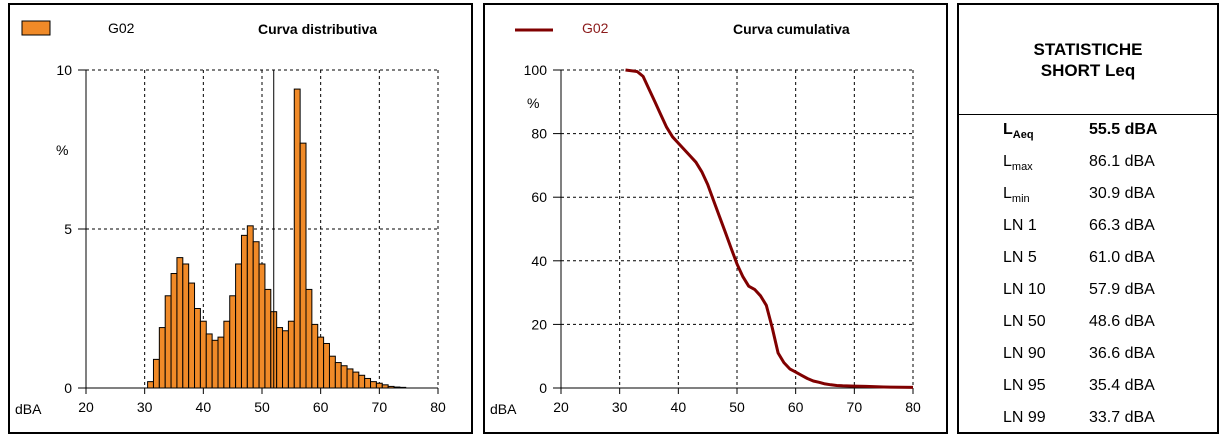  I want to click on statistics-title-line2: SHORT Leq, so click(1088, 70).